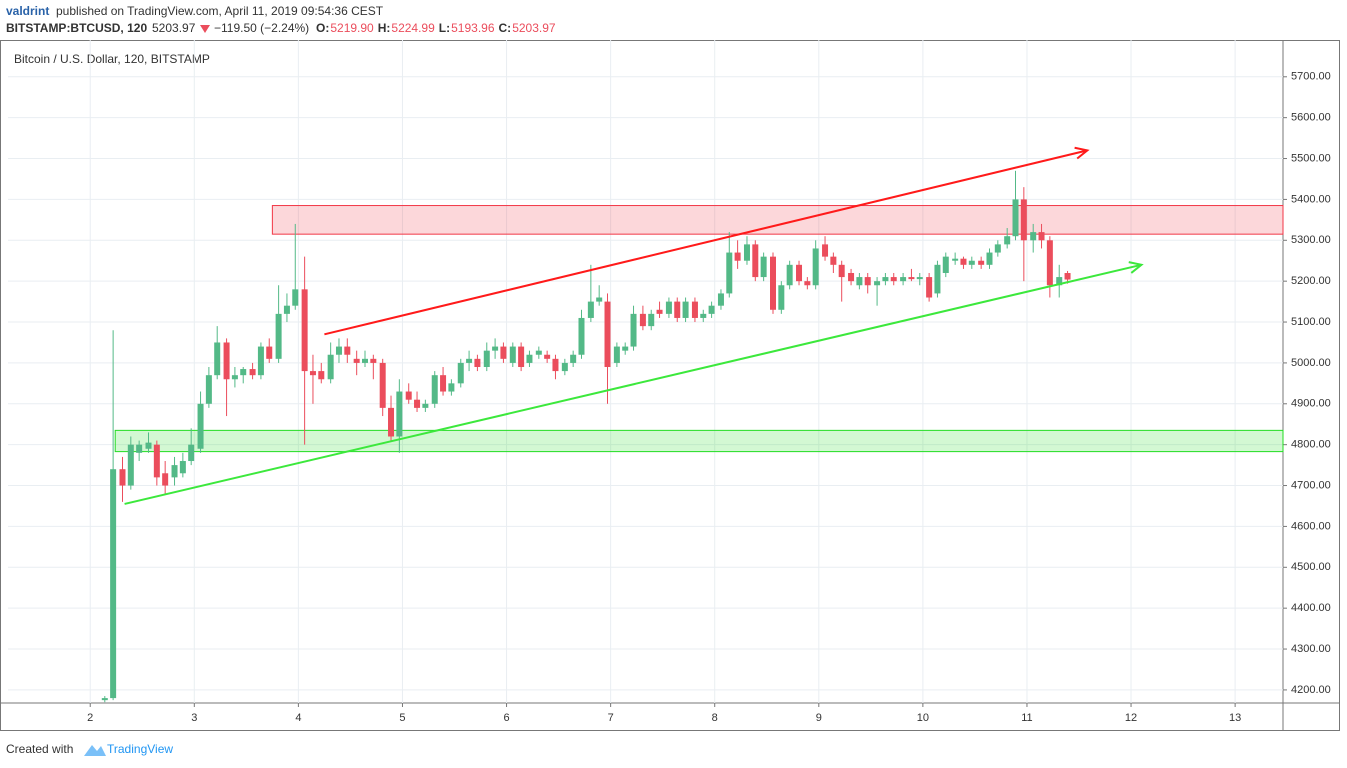 The height and width of the screenshot is (768, 1347). Describe the element at coordinates (819, 718) in the screenshot. I see `x-tick-label: 9` at that location.